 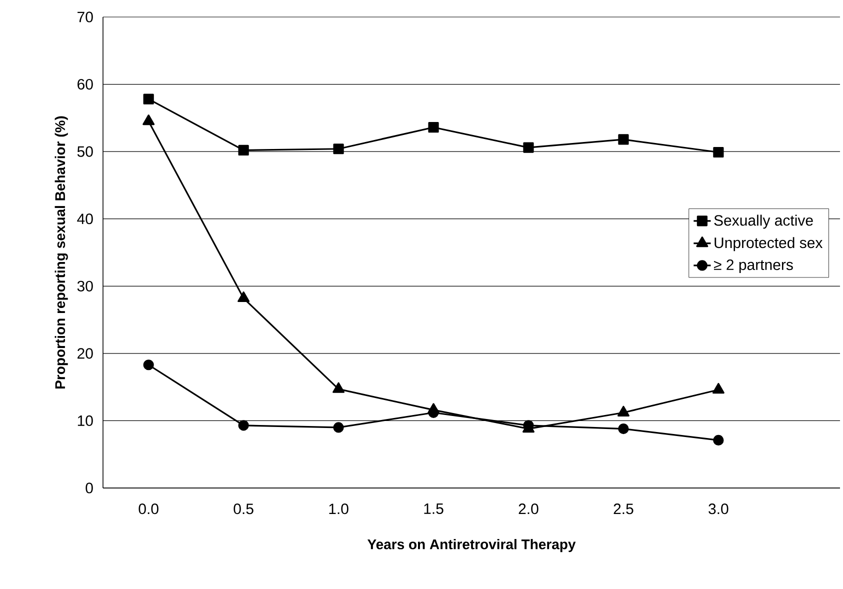 I want to click on x-tick-label: 1.0, so click(x=338, y=509).